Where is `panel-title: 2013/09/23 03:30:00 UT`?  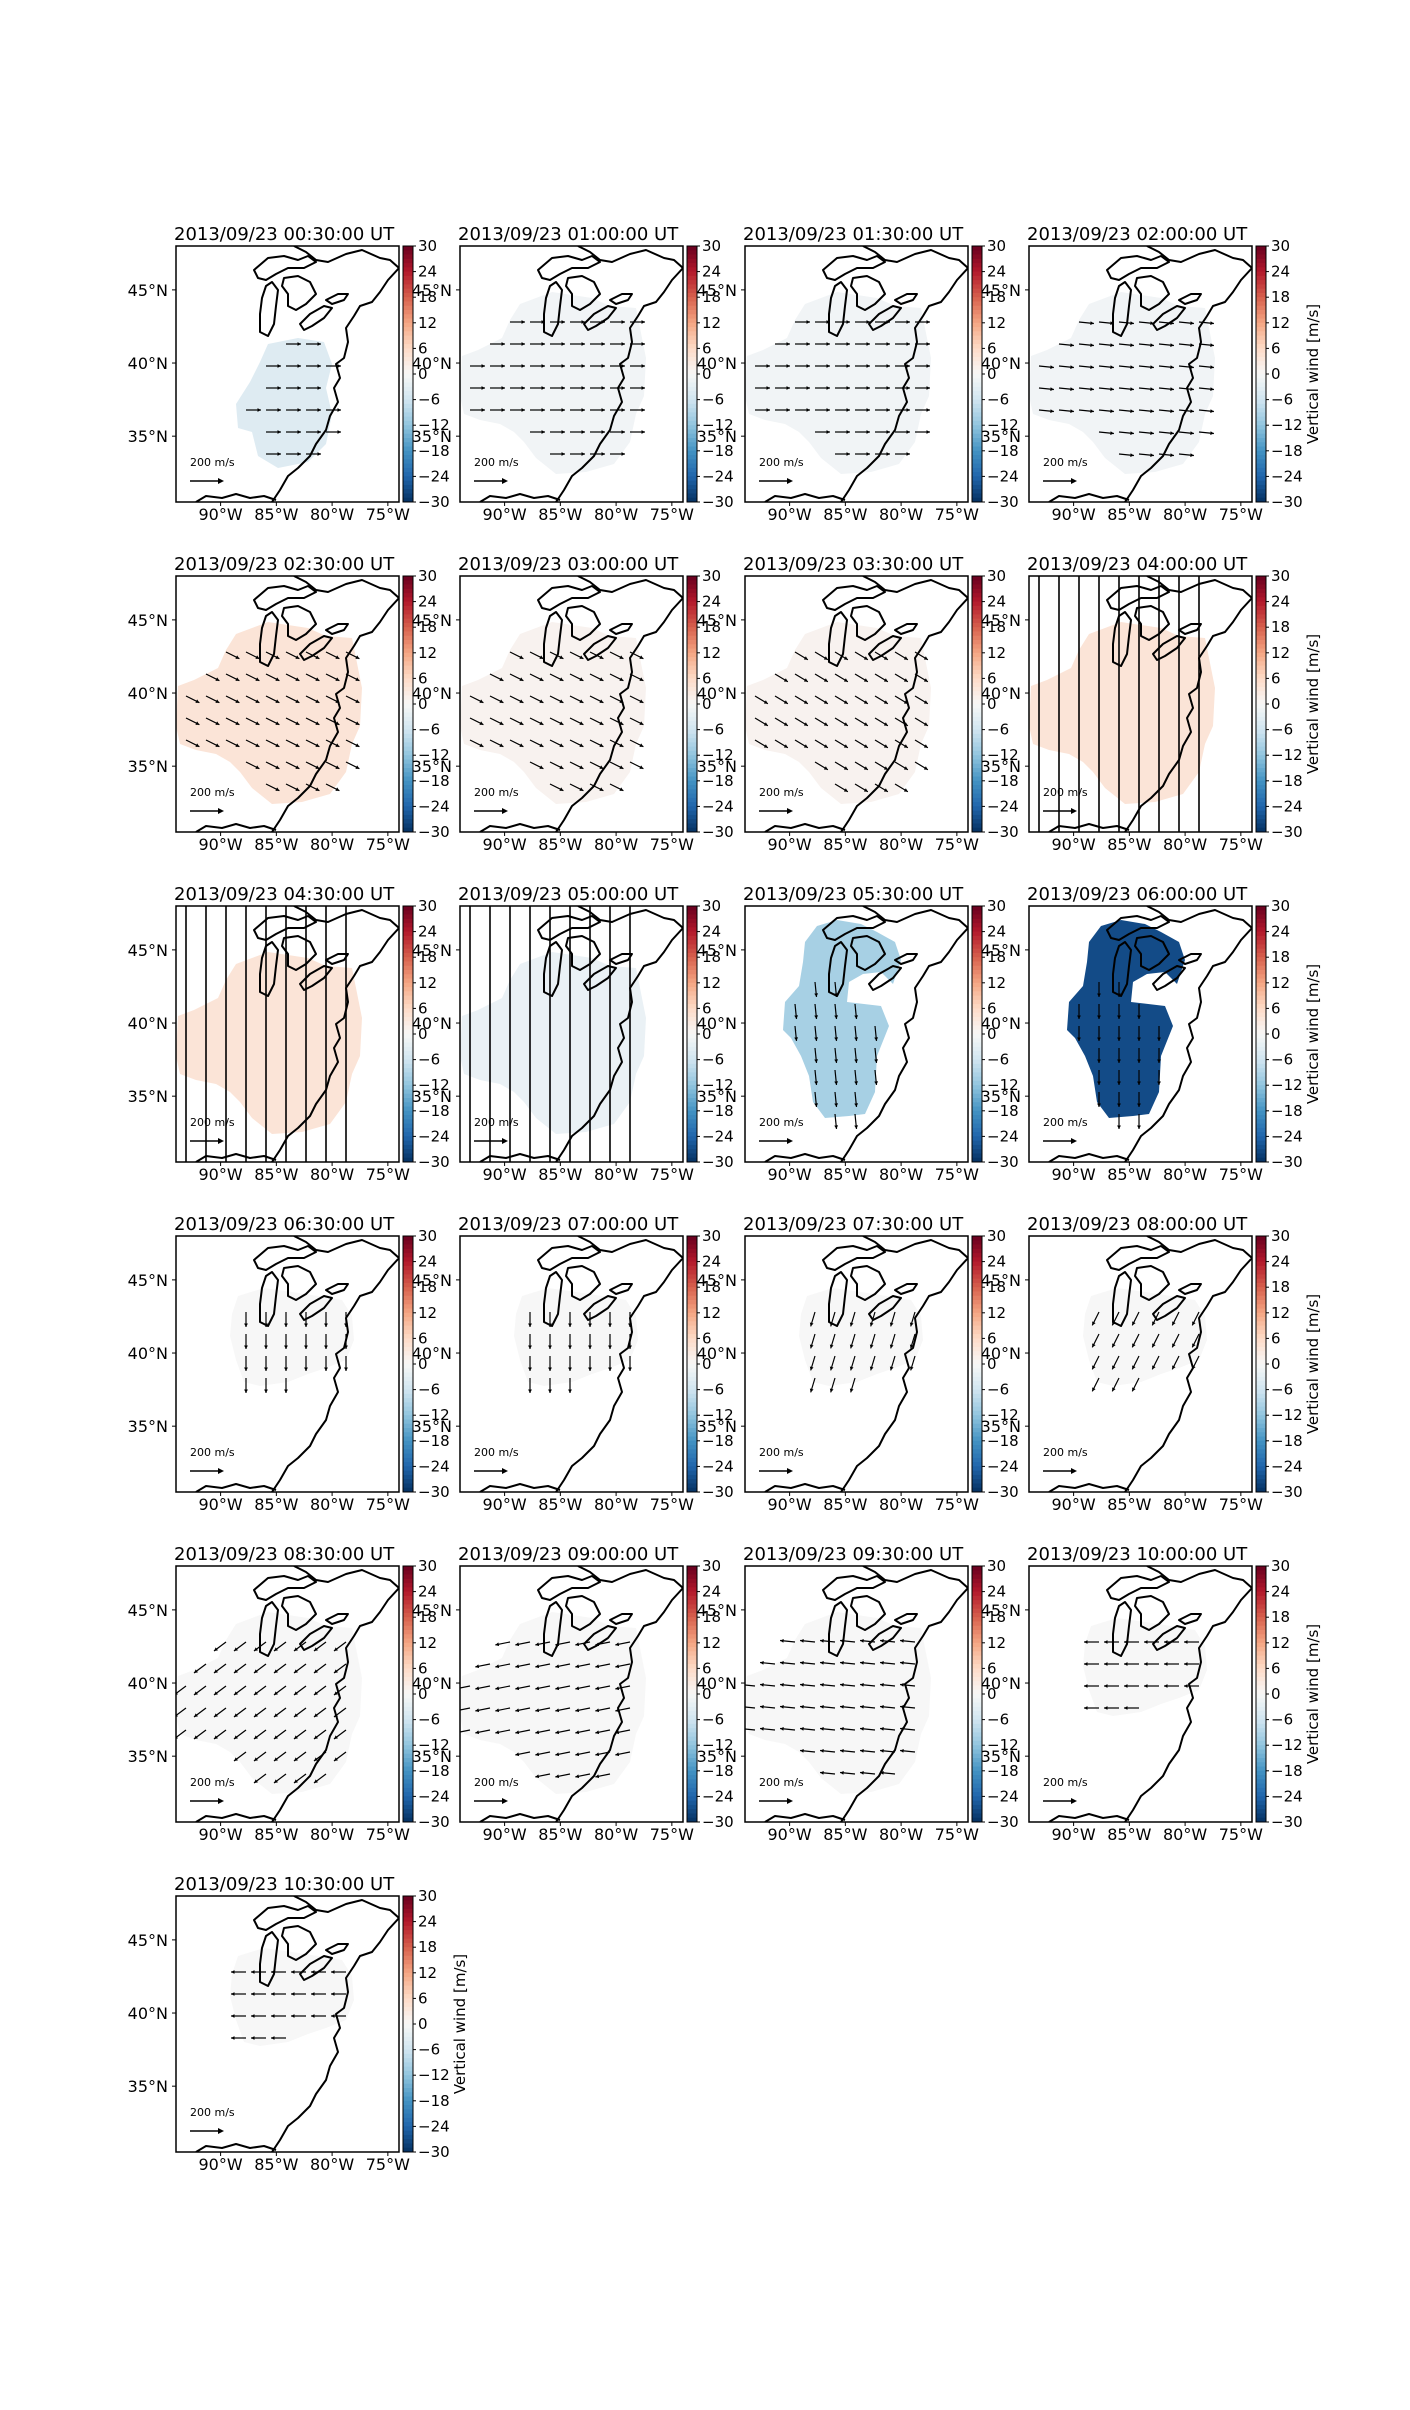
panel-title: 2013/09/23 03:30:00 UT is located at coordinates (853, 564).